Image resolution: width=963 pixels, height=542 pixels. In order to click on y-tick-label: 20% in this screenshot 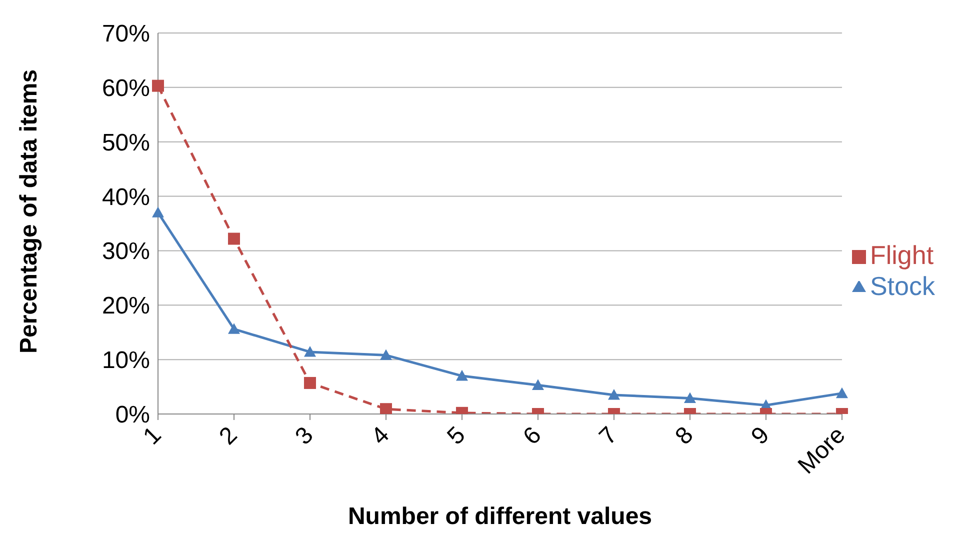, I will do `click(126, 306)`.